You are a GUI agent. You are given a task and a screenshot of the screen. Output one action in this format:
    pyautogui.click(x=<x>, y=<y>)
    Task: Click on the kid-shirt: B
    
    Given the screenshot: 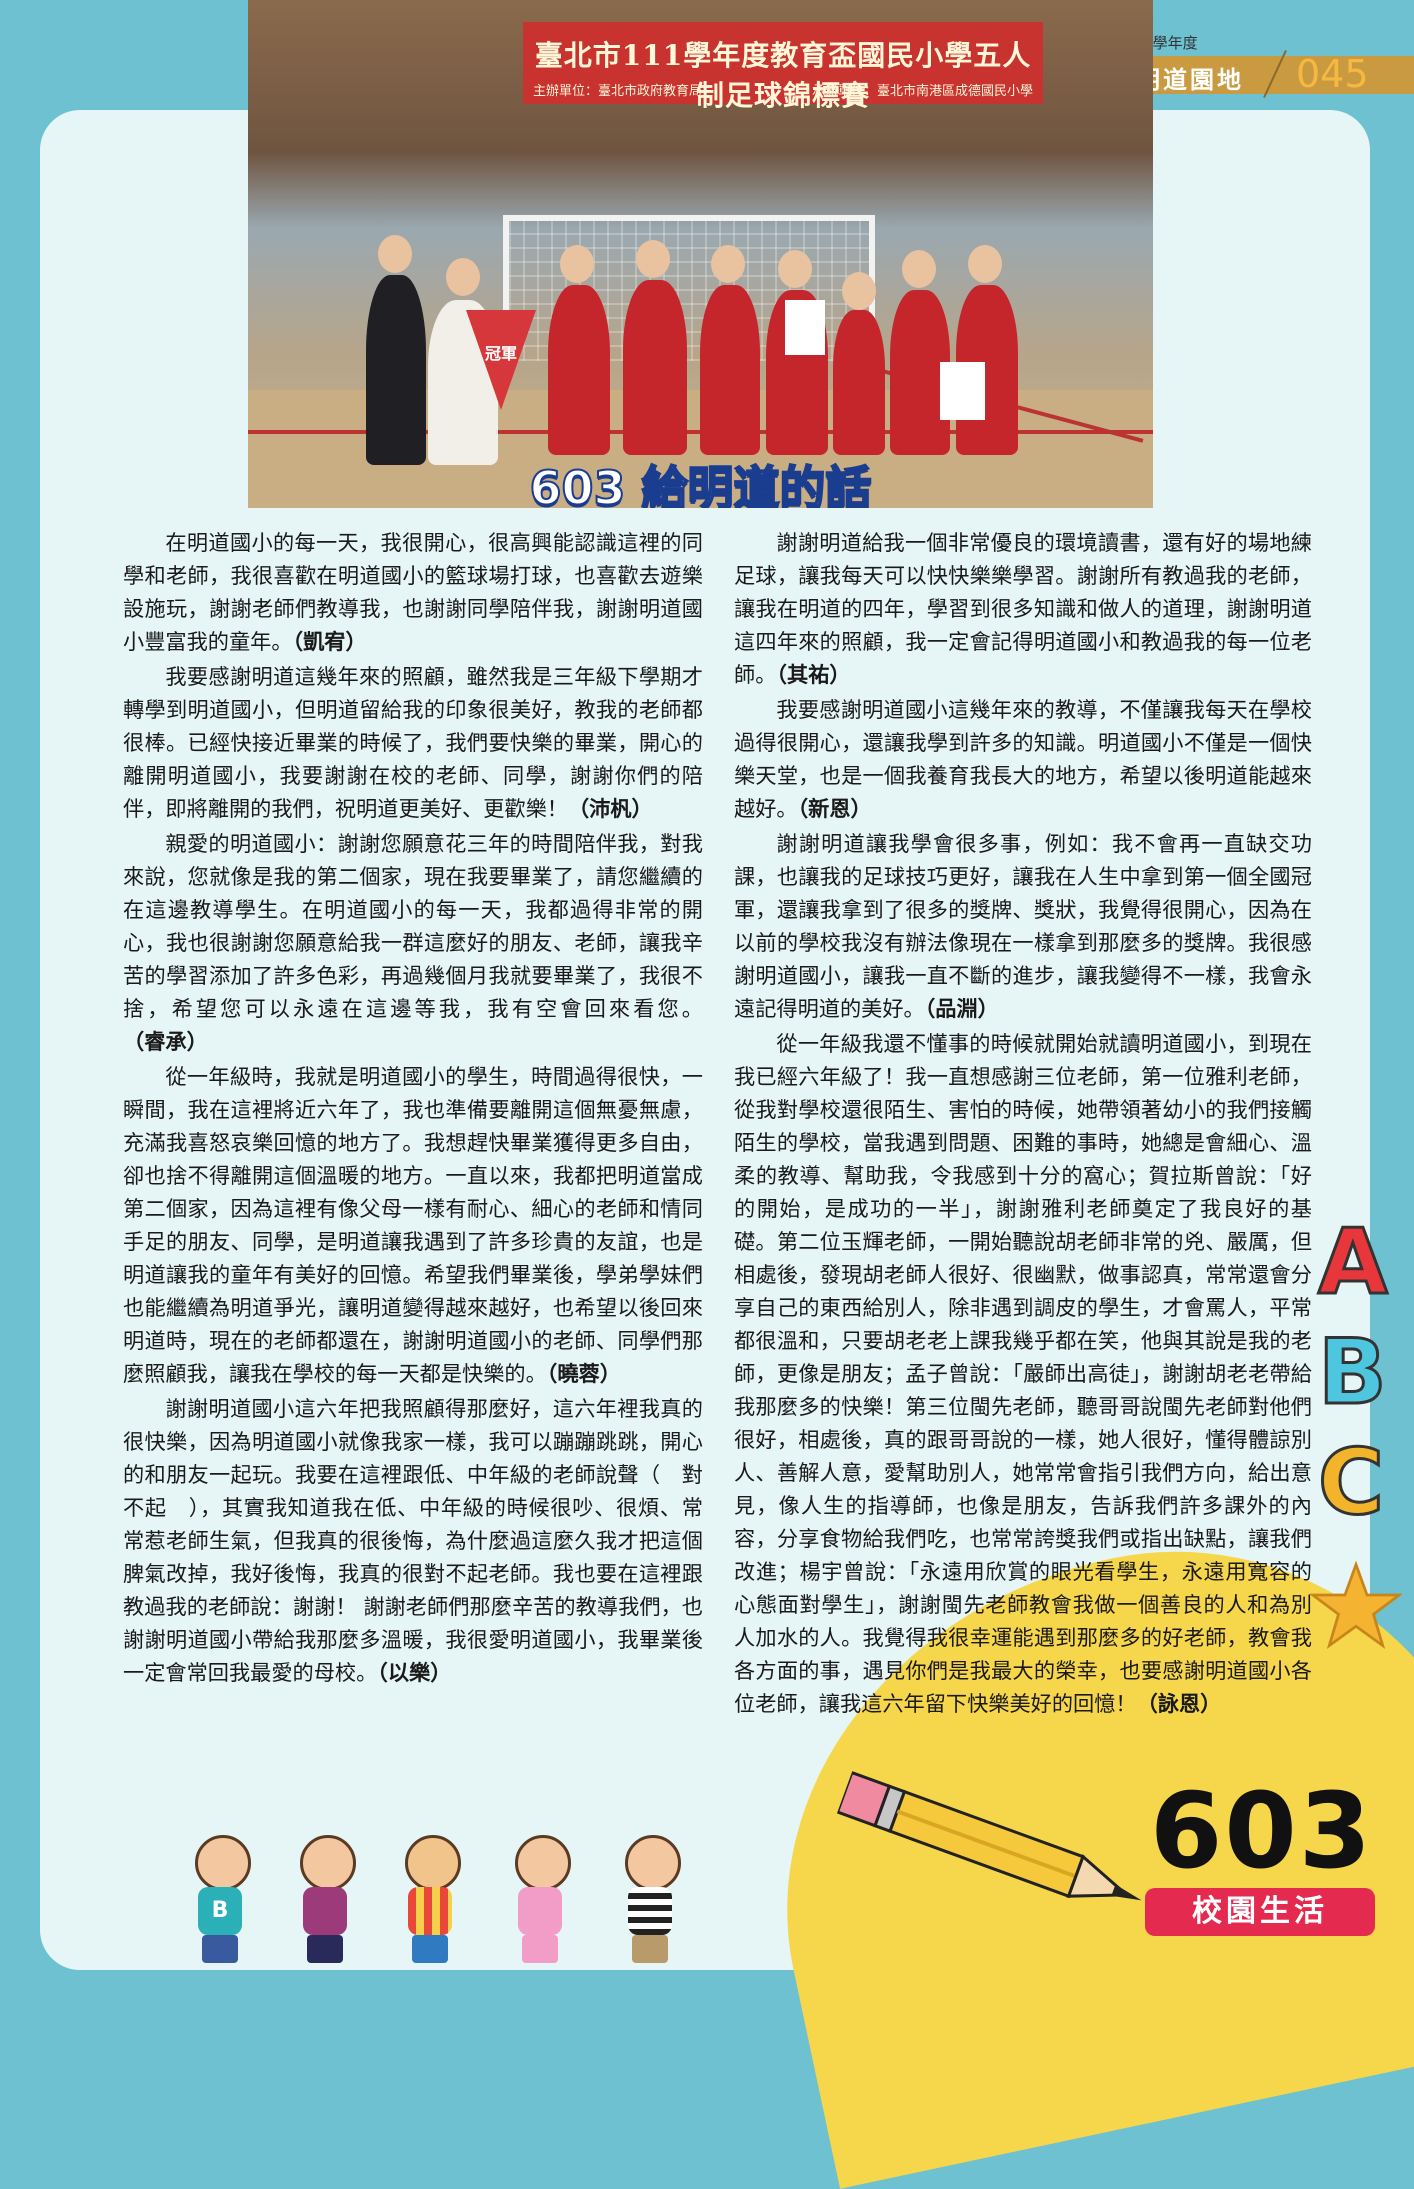 What is the action you would take?
    pyautogui.click(x=220, y=1911)
    